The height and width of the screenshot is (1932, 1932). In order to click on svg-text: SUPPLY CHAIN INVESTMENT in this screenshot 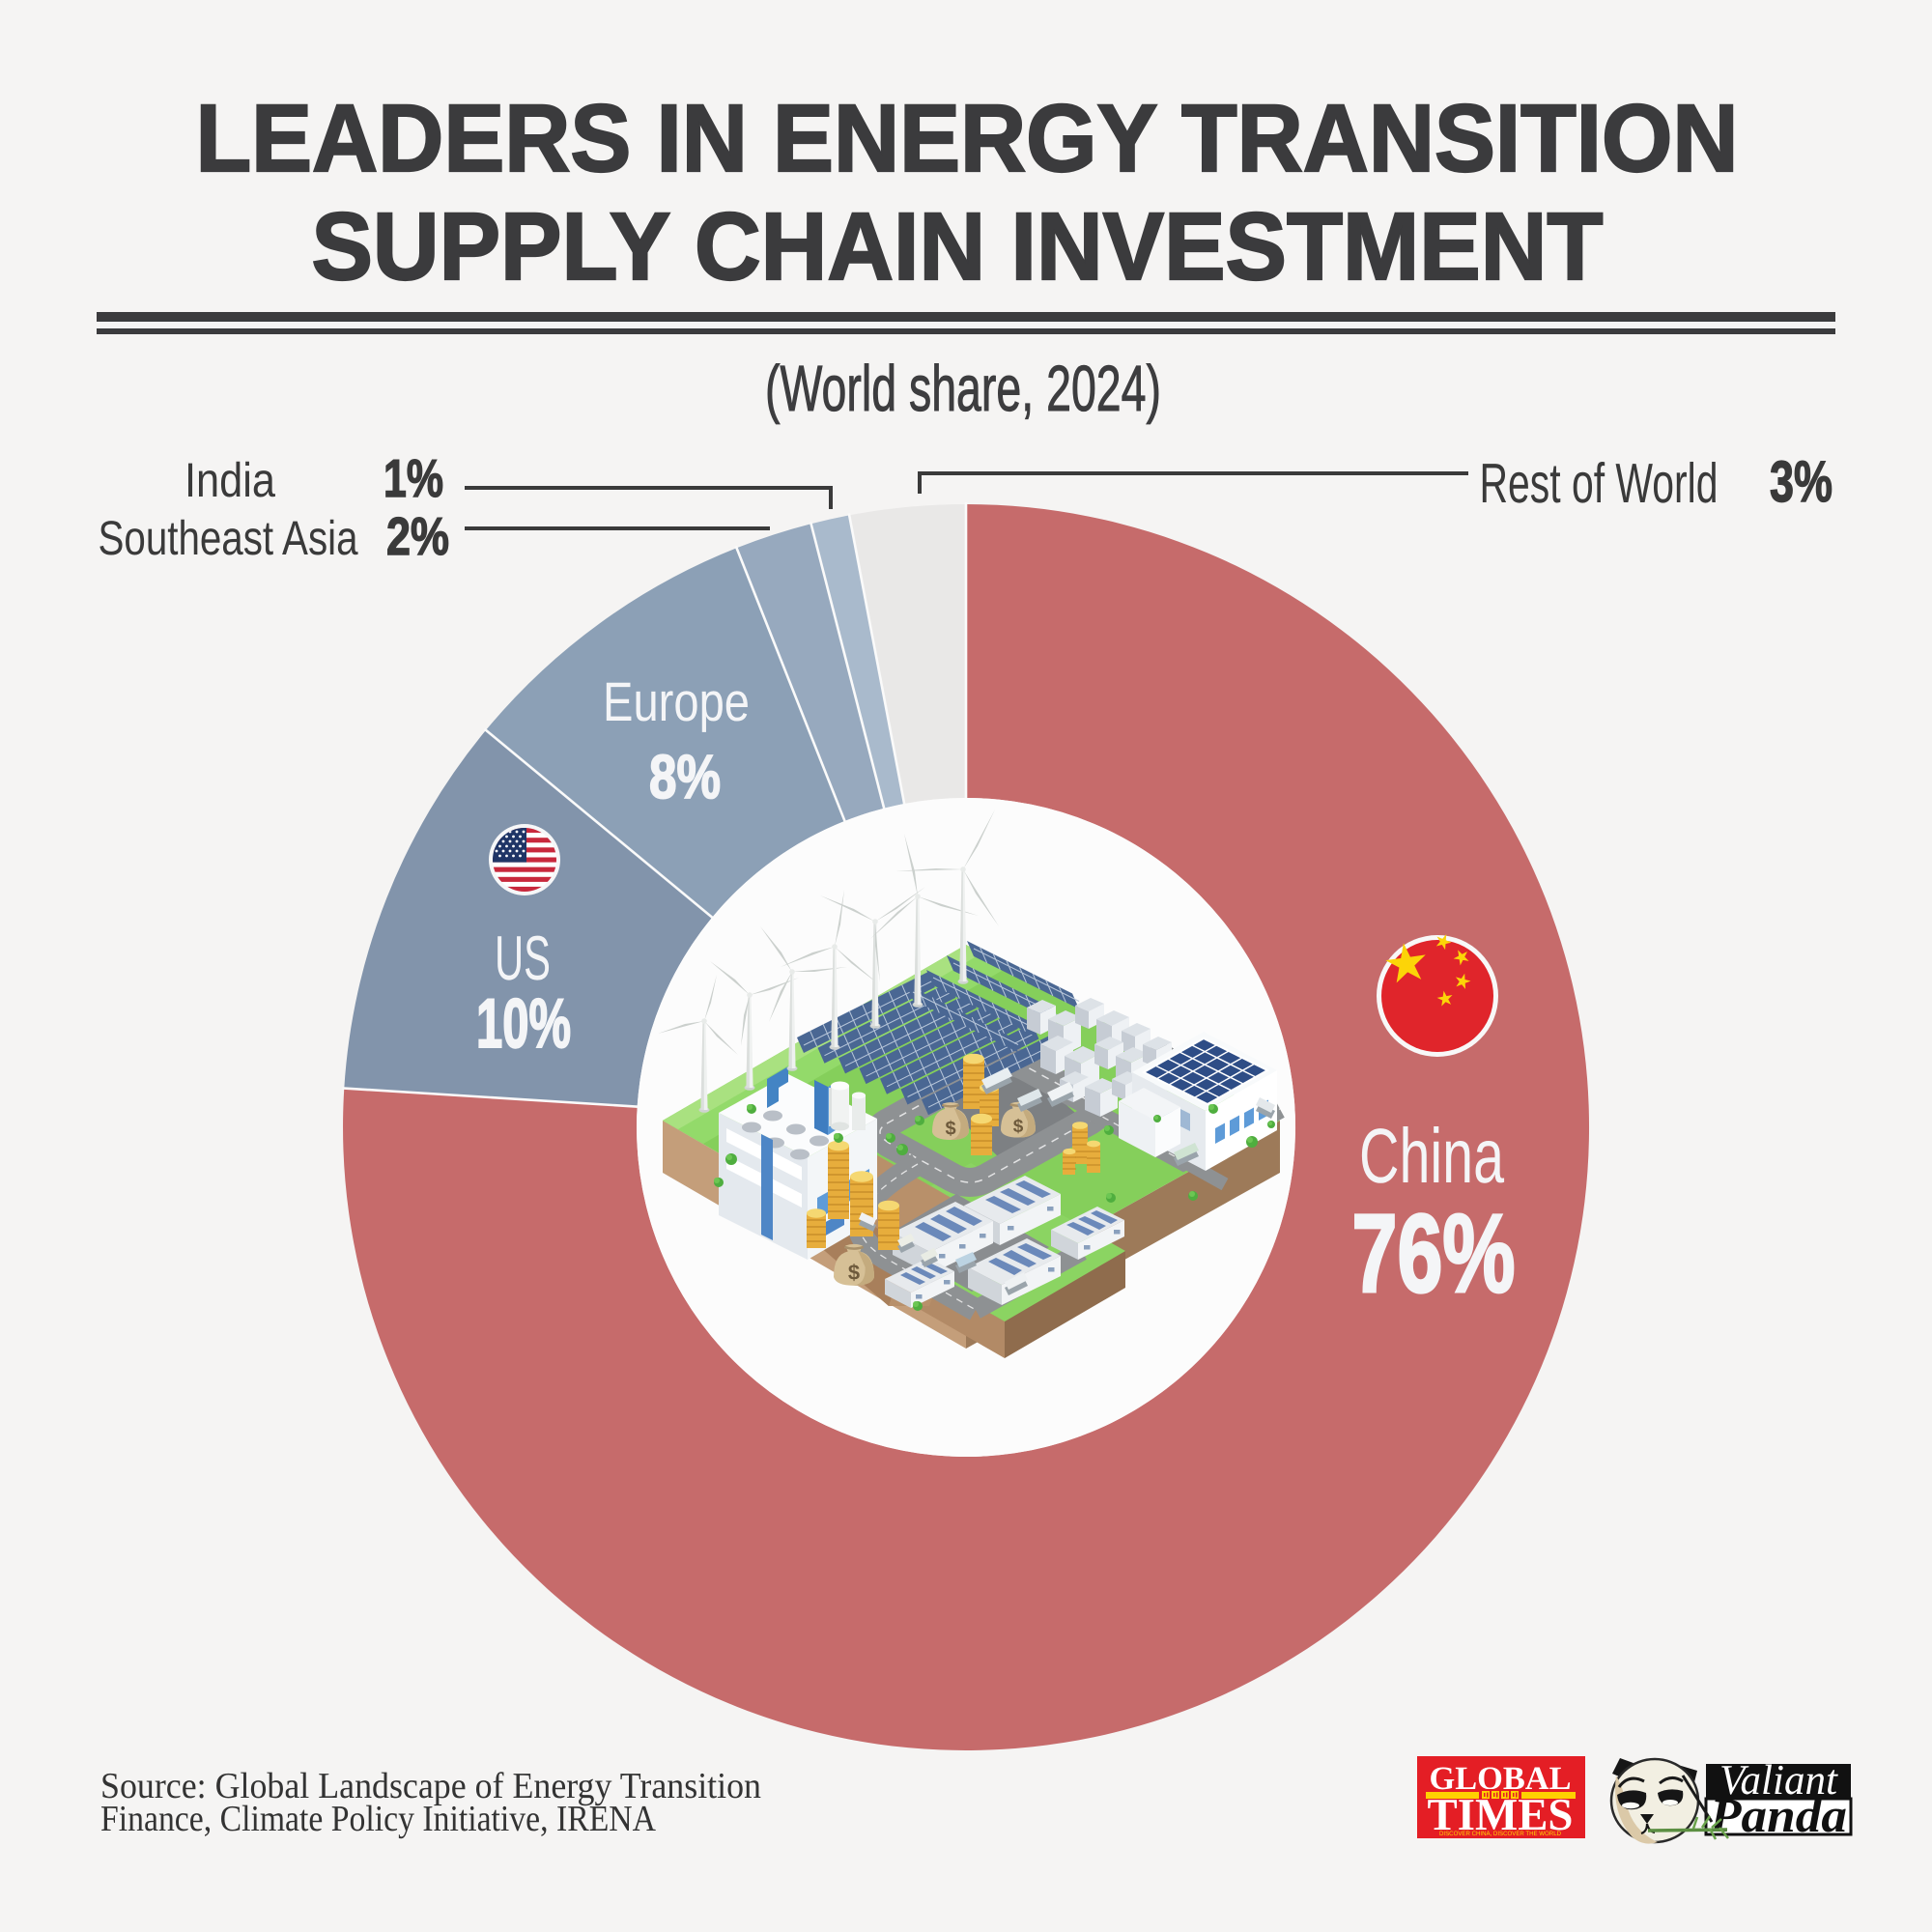, I will do `click(958, 245)`.